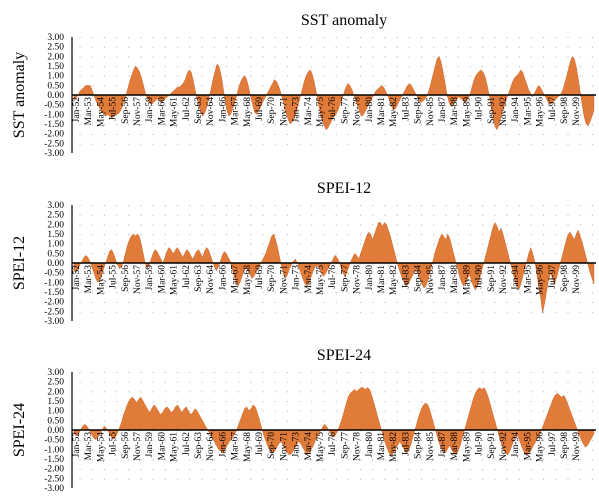 The height and width of the screenshot is (498, 599). What do you see at coordinates (577, 111) in the screenshot?
I see `x-tick-label: Nov-99` at bounding box center [577, 111].